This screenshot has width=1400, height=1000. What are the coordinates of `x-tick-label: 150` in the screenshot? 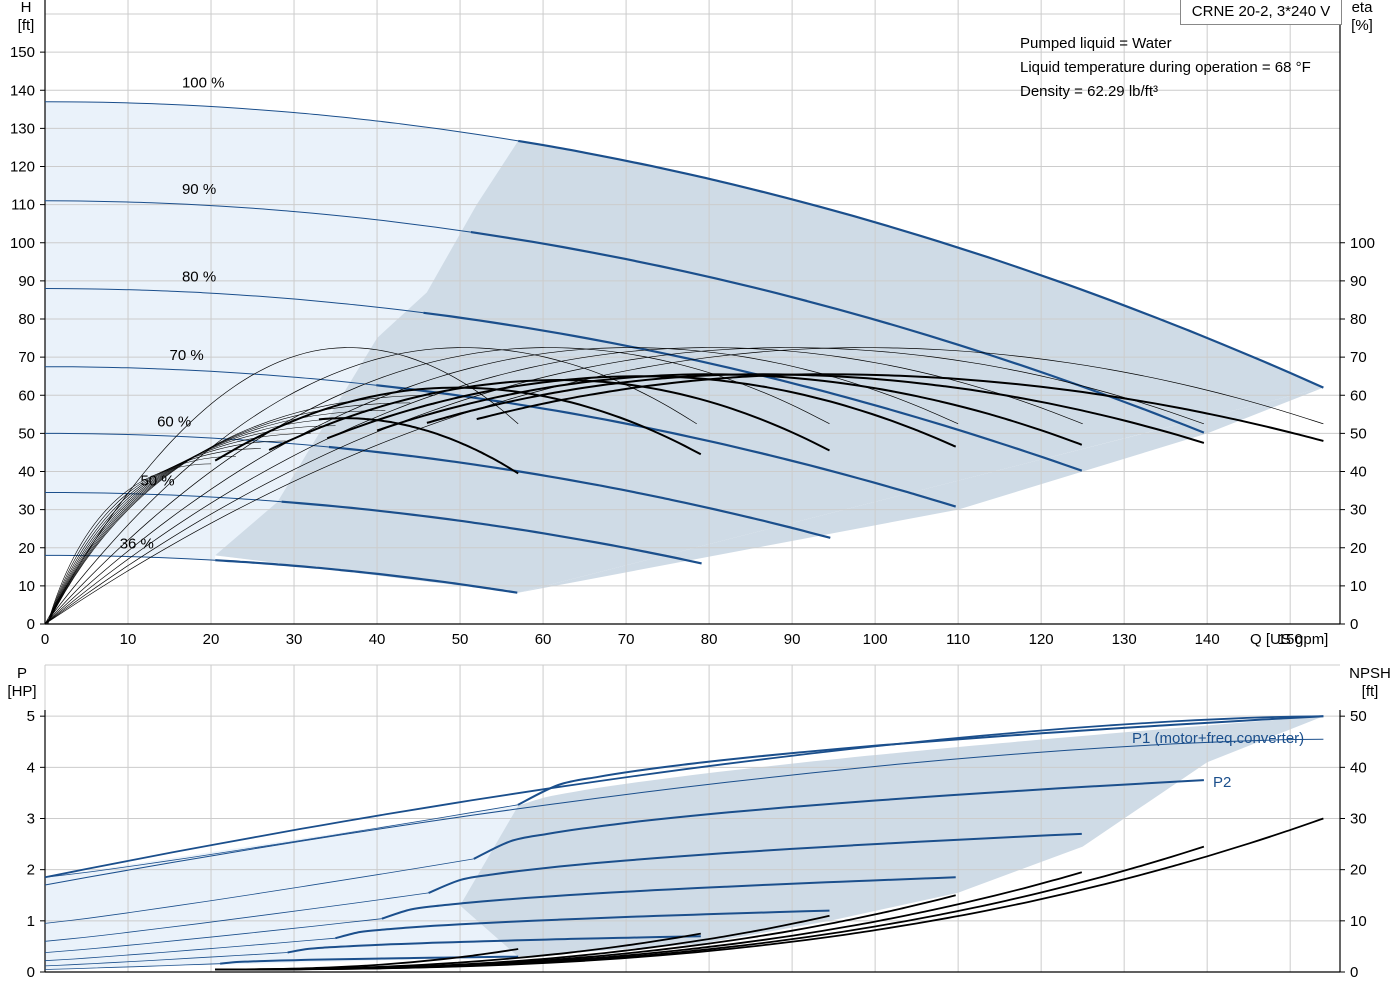 It's located at (1290, 639).